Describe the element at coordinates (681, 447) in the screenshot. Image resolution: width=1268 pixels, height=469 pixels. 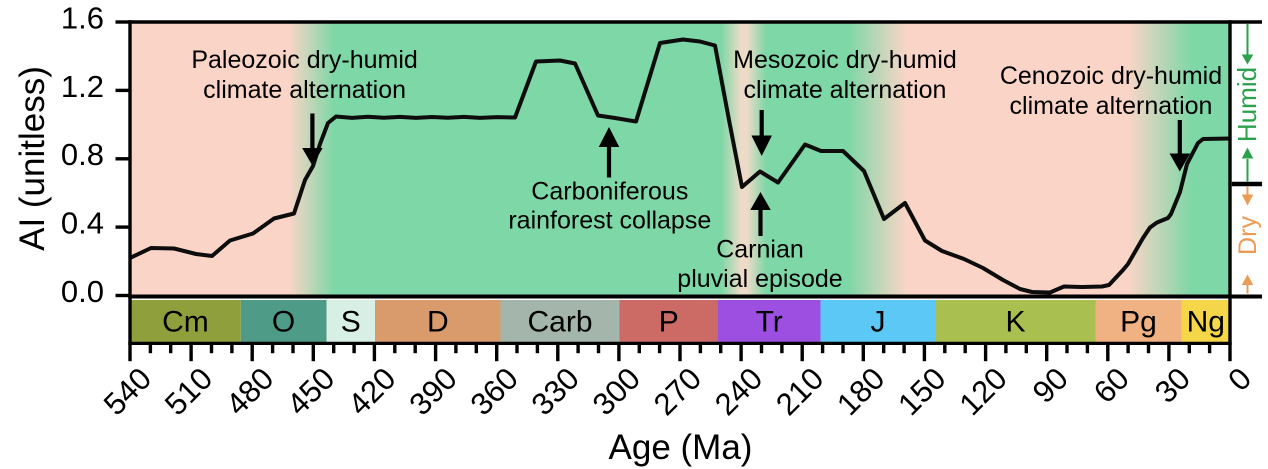
I see `svg-text: Age (Ma)` at that location.